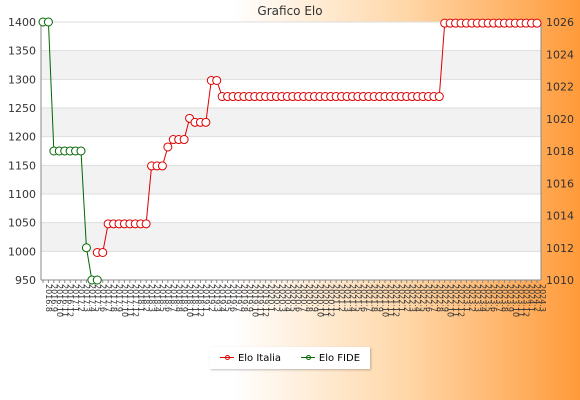 This screenshot has height=400, width=580. What do you see at coordinates (471, 298) in the screenshot?
I see `x-tick-label: 2023.2` at bounding box center [471, 298].